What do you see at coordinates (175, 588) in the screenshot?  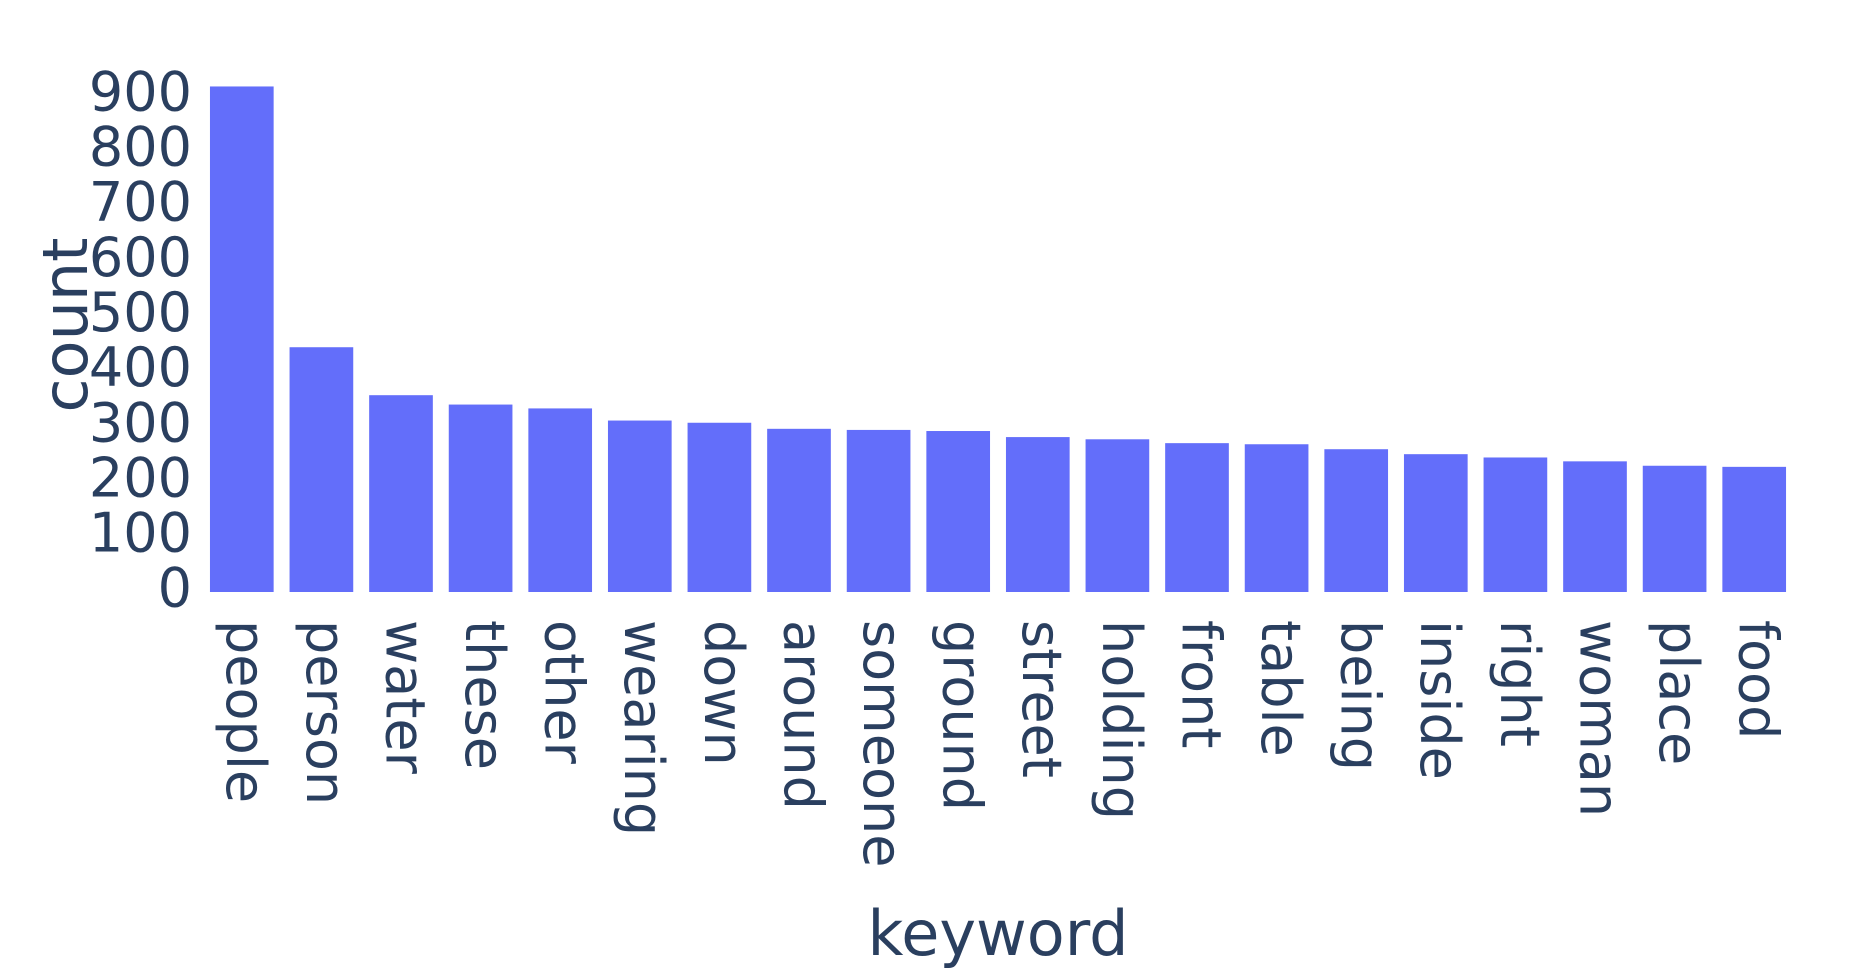 I see `y-tick-label: 0` at bounding box center [175, 588].